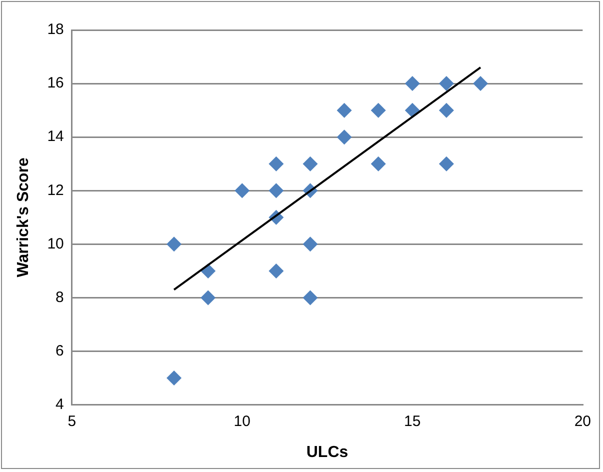 Image resolution: width=603 pixels, height=472 pixels. Describe the element at coordinates (327, 452) in the screenshot. I see `x-axis-title: ULCs` at that location.